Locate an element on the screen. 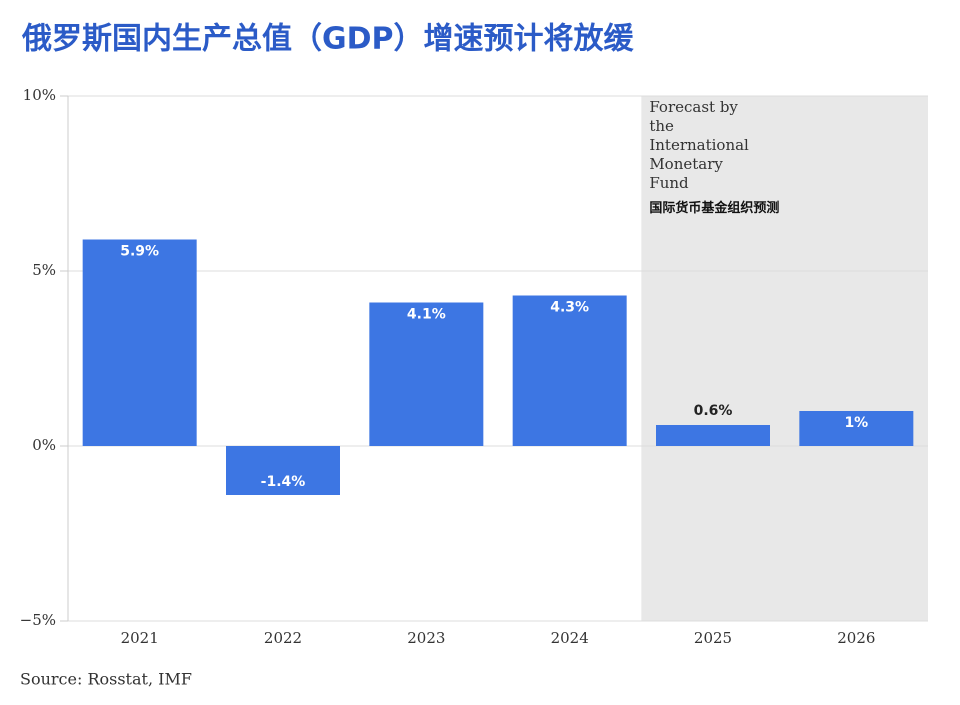 The image size is (960, 705). x-tick-label: 2022 is located at coordinates (283, 638).